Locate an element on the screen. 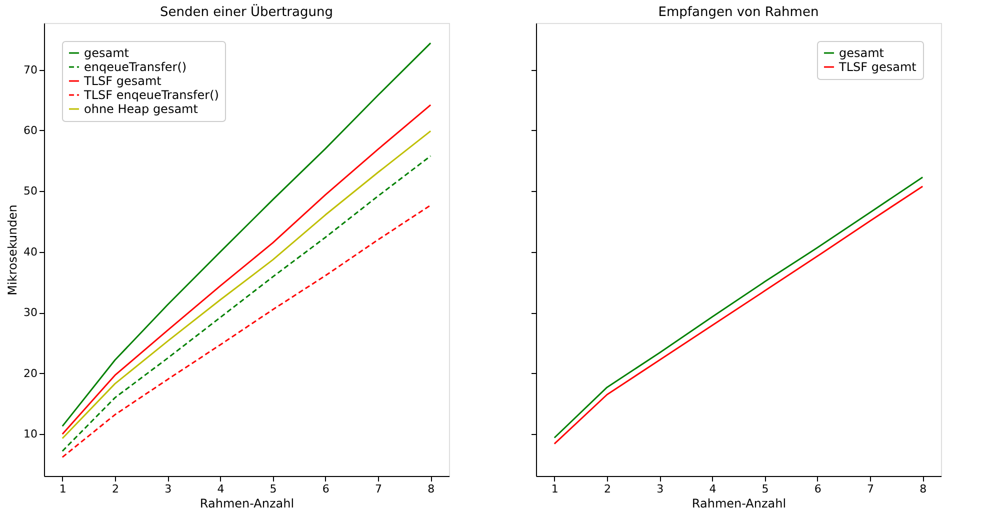  y-tick-label: 70 is located at coordinates (31, 69).